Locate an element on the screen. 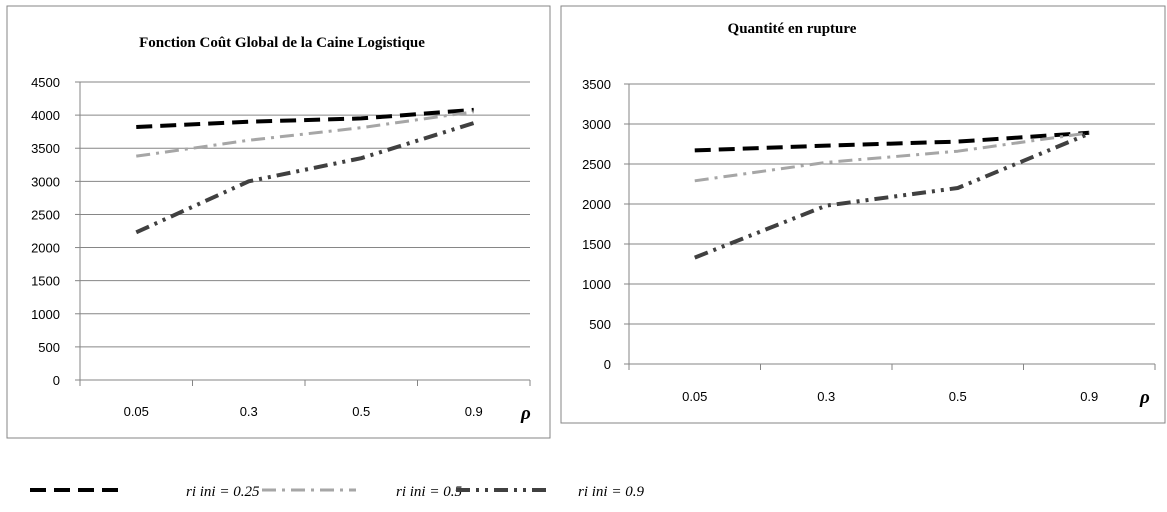  y-tick-label: 4500 is located at coordinates (45, 82).